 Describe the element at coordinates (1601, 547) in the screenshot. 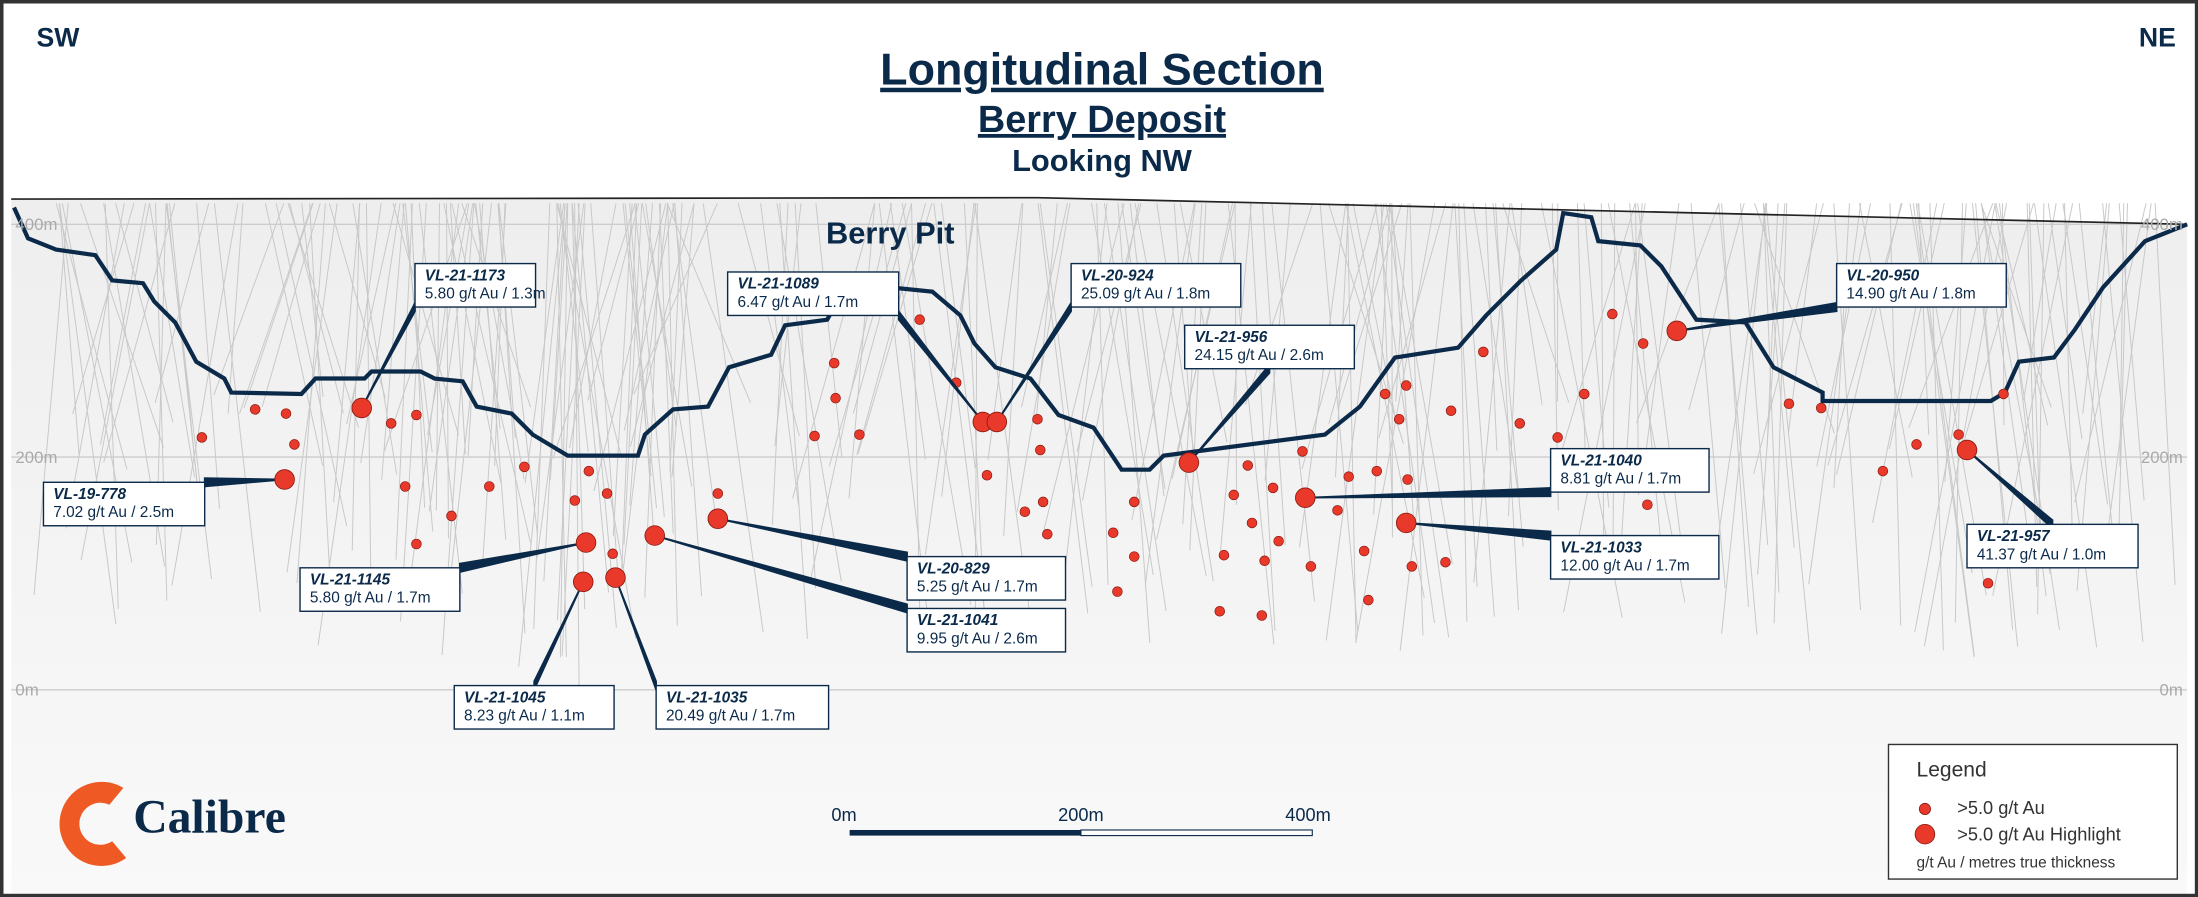

I see `hole-id: VL-21-1033` at that location.